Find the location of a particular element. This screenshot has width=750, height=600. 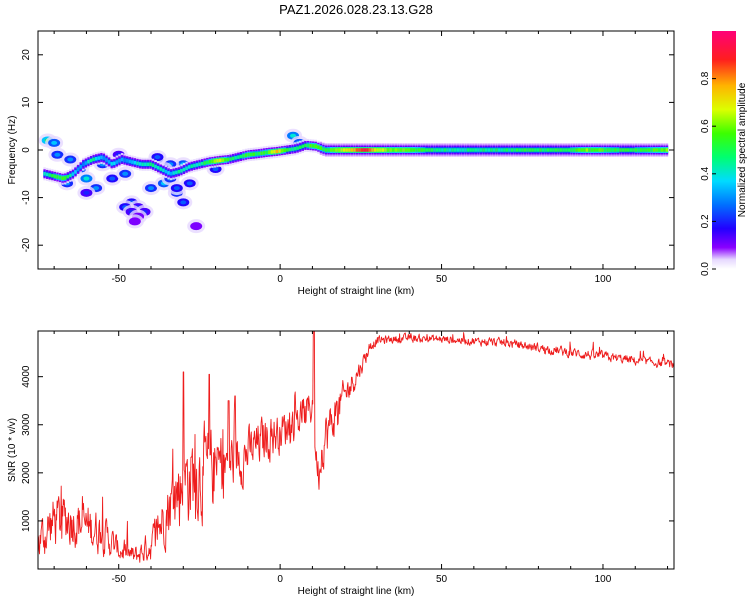

spectrogram-y-tick-label: 10 is located at coordinates (26, 102).